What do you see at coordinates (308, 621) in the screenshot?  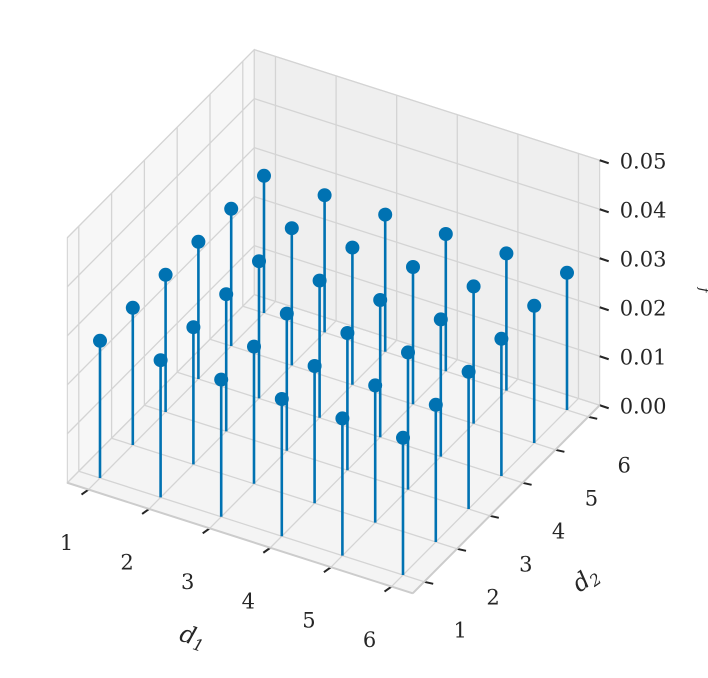 I see `x-tick-label: 5` at bounding box center [308, 621].